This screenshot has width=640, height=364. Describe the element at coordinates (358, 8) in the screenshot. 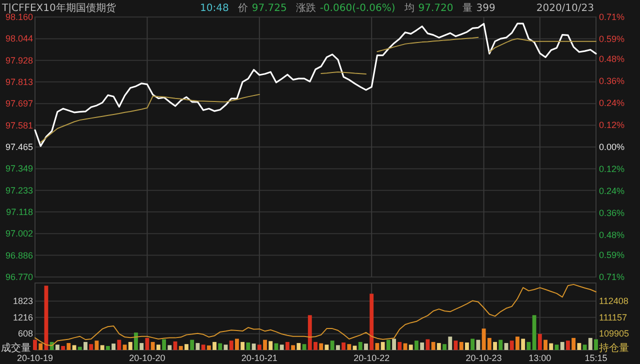

I see `text: -0.060(-0.06%)` at that location.